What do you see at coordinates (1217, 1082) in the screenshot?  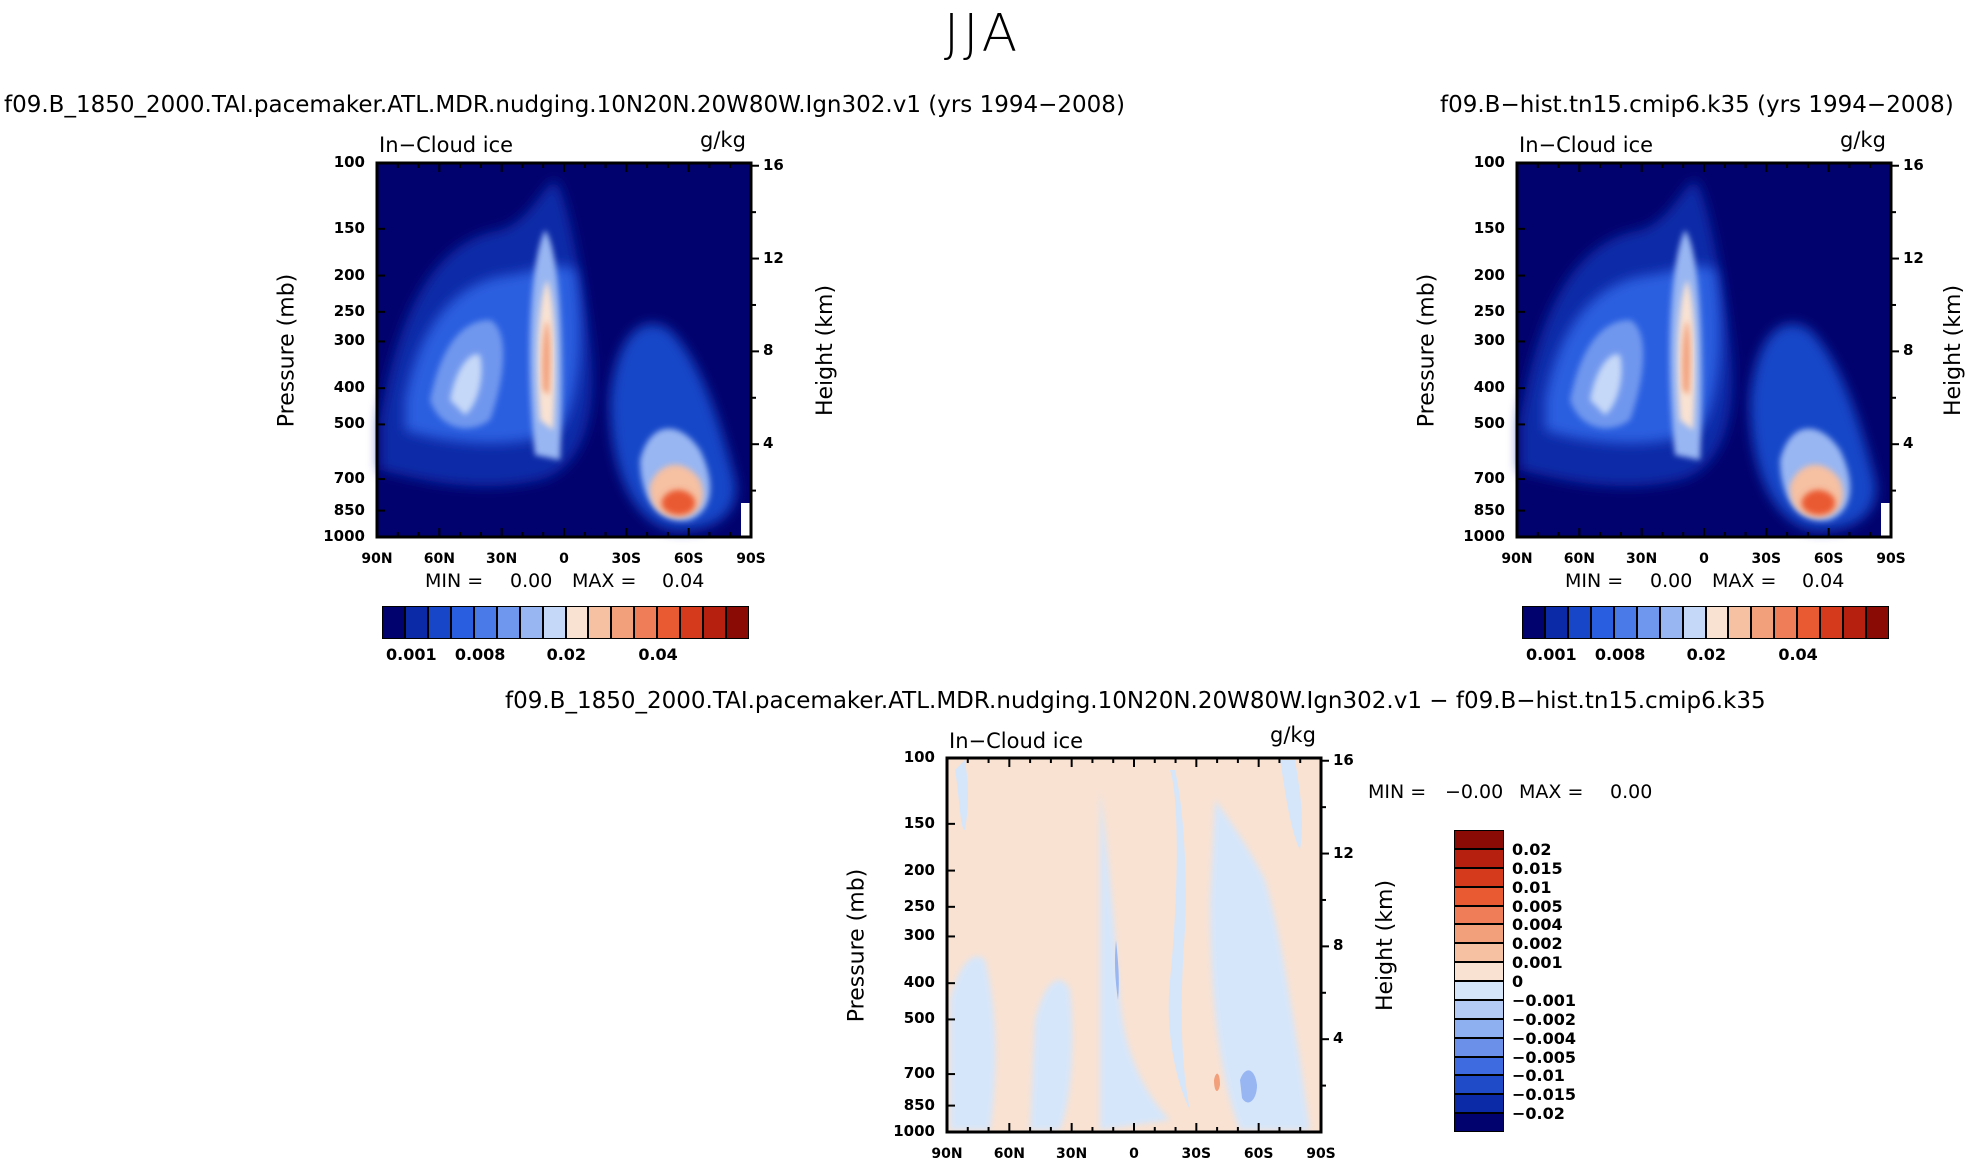 I see `diff-field-pos-spot` at bounding box center [1217, 1082].